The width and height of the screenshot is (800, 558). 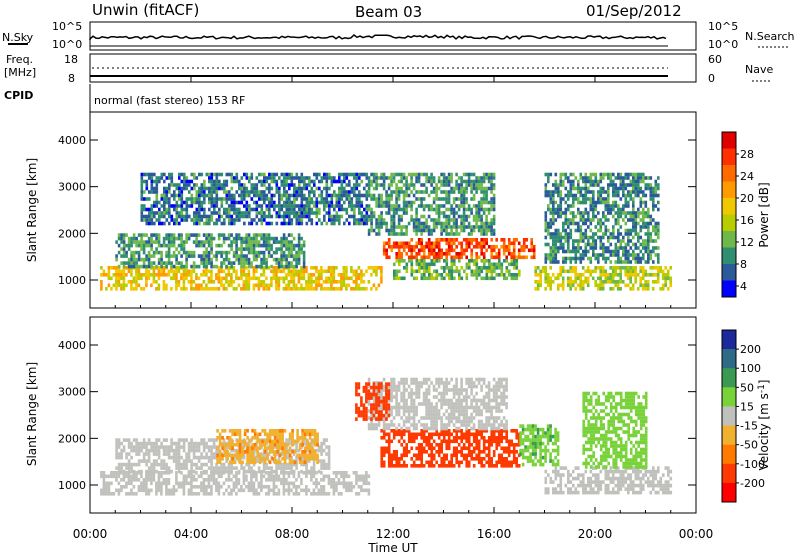 What do you see at coordinates (19, 59) in the screenshot?
I see `freq-label-1: Freq.` at bounding box center [19, 59].